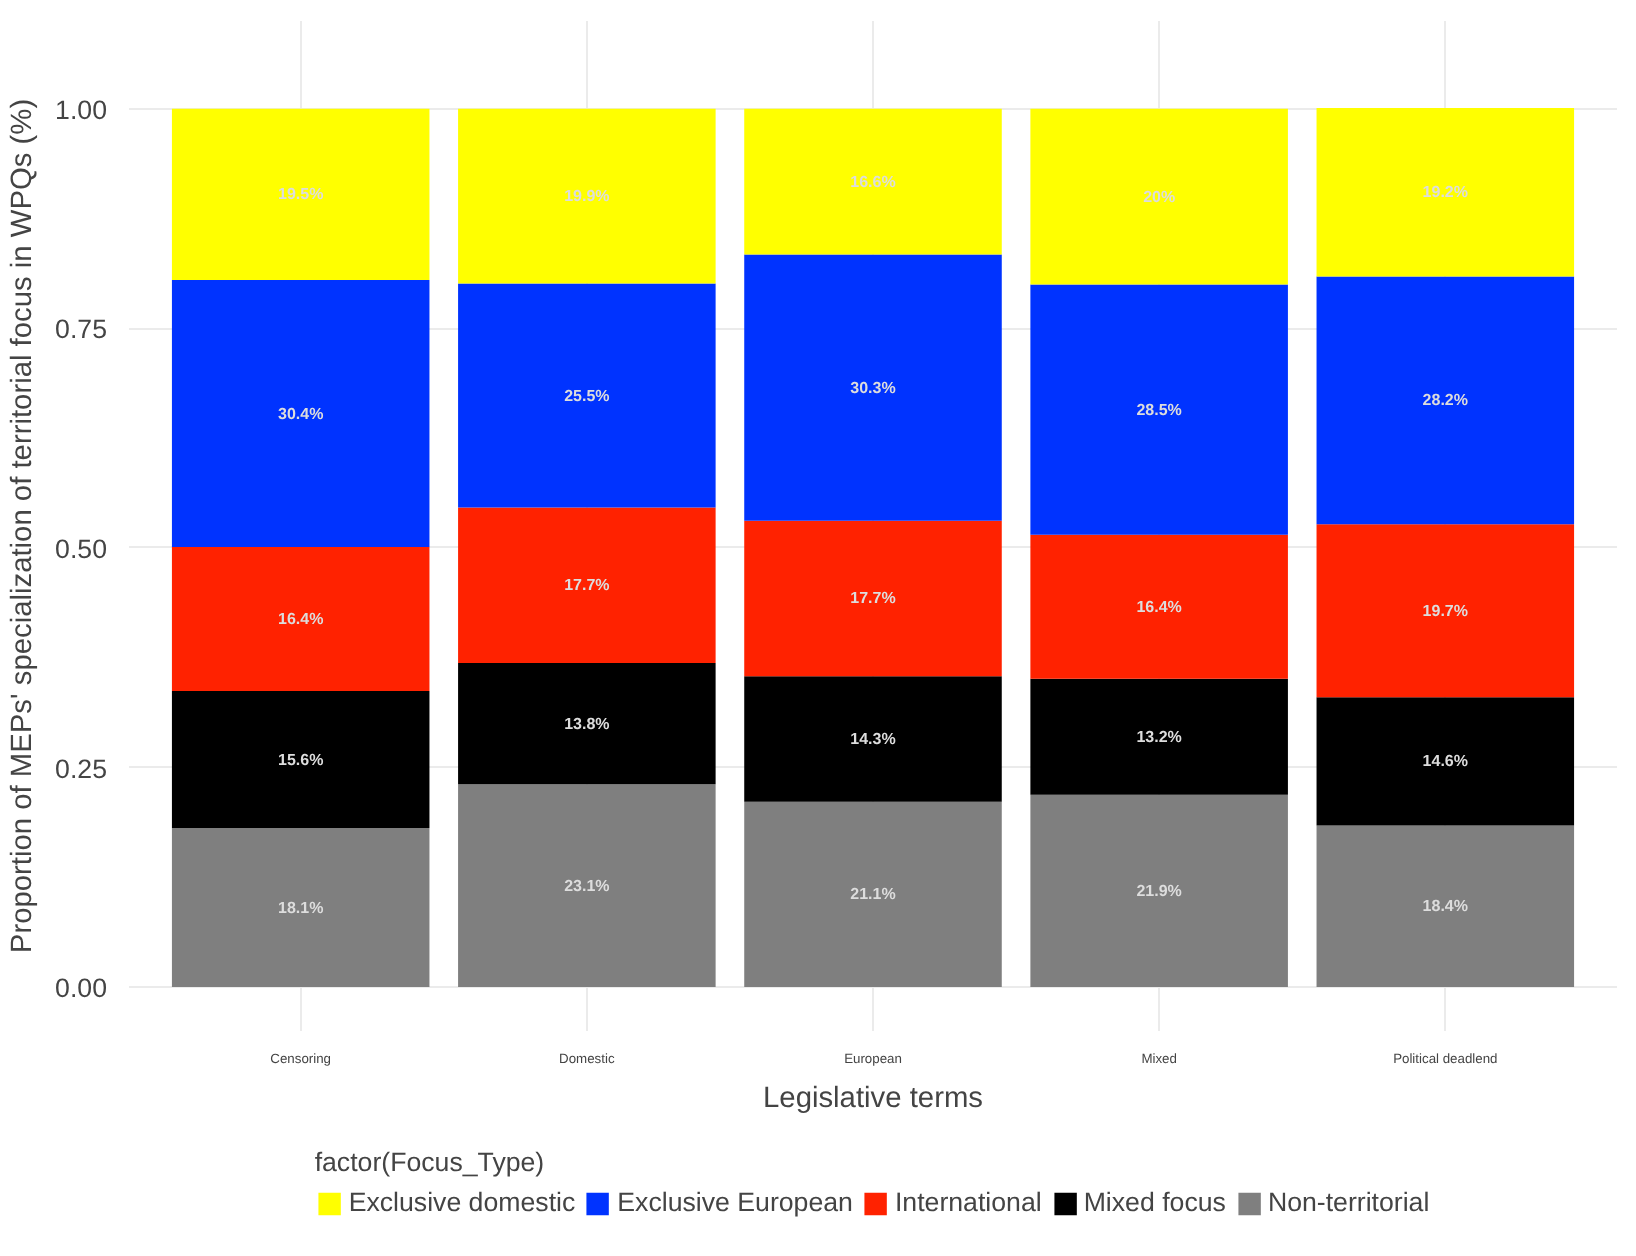 This screenshot has height=1256, width=1636. Describe the element at coordinates (968, 1202) in the screenshot. I see `legend-label: International` at that location.